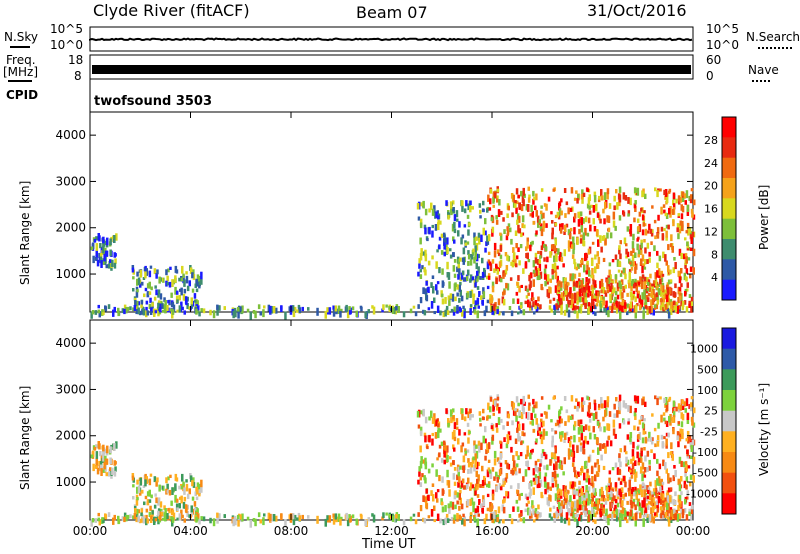 The width and height of the screenshot is (800, 554). Describe the element at coordinates (391, 39) in the screenshot. I see `noise-trace` at that location.